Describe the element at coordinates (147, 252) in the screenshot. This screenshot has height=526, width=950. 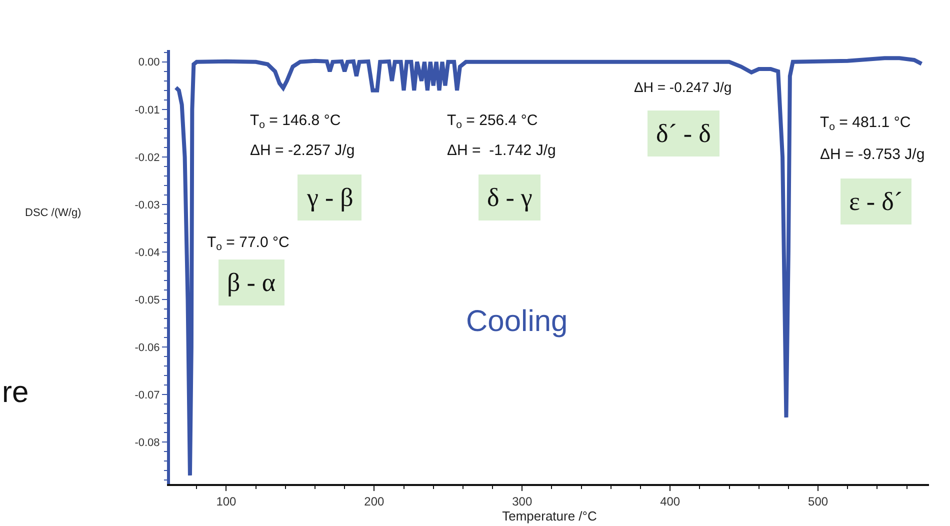
I see `y-tick-label: -0.04` at that location.